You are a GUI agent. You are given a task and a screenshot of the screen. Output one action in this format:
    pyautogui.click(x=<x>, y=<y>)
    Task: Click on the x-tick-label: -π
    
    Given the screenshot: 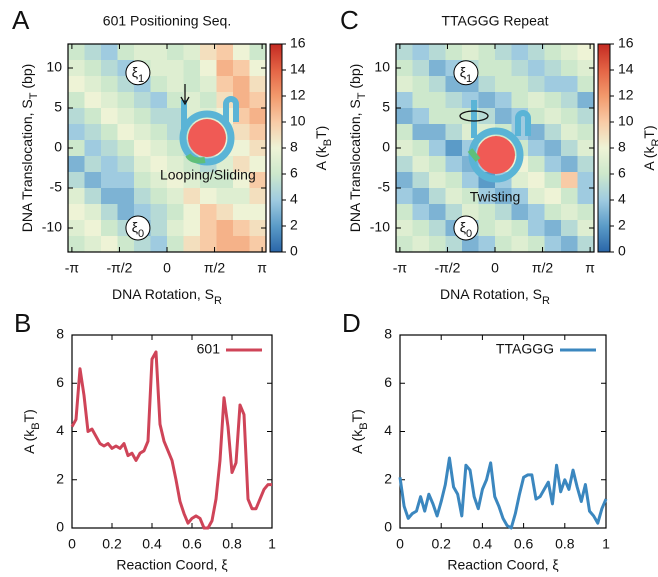 What is the action you would take?
    pyautogui.click(x=72, y=268)
    